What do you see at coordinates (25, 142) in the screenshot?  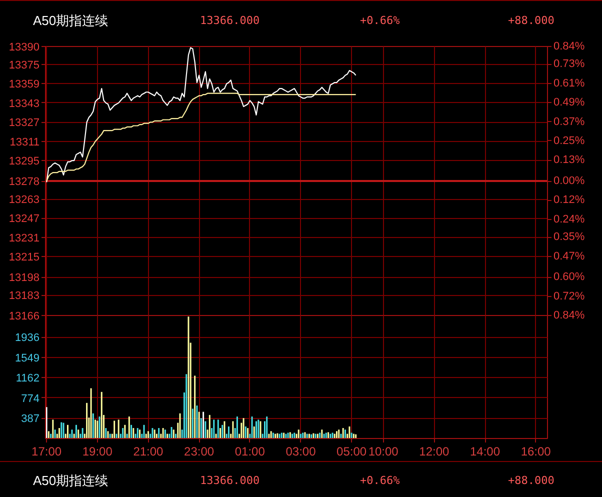 I see `y-tick-label: 13311` at bounding box center [25, 142].